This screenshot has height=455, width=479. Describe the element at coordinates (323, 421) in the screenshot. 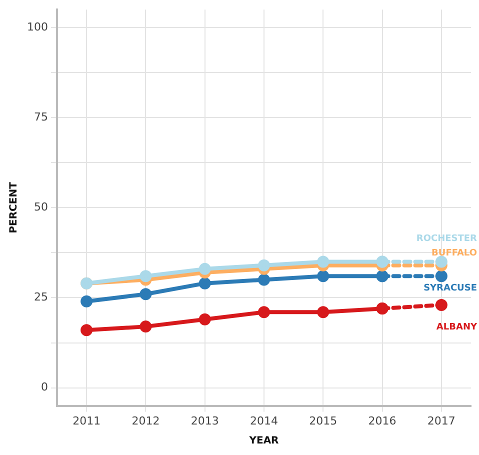

I see `x-tick-label: 2015` at that location.